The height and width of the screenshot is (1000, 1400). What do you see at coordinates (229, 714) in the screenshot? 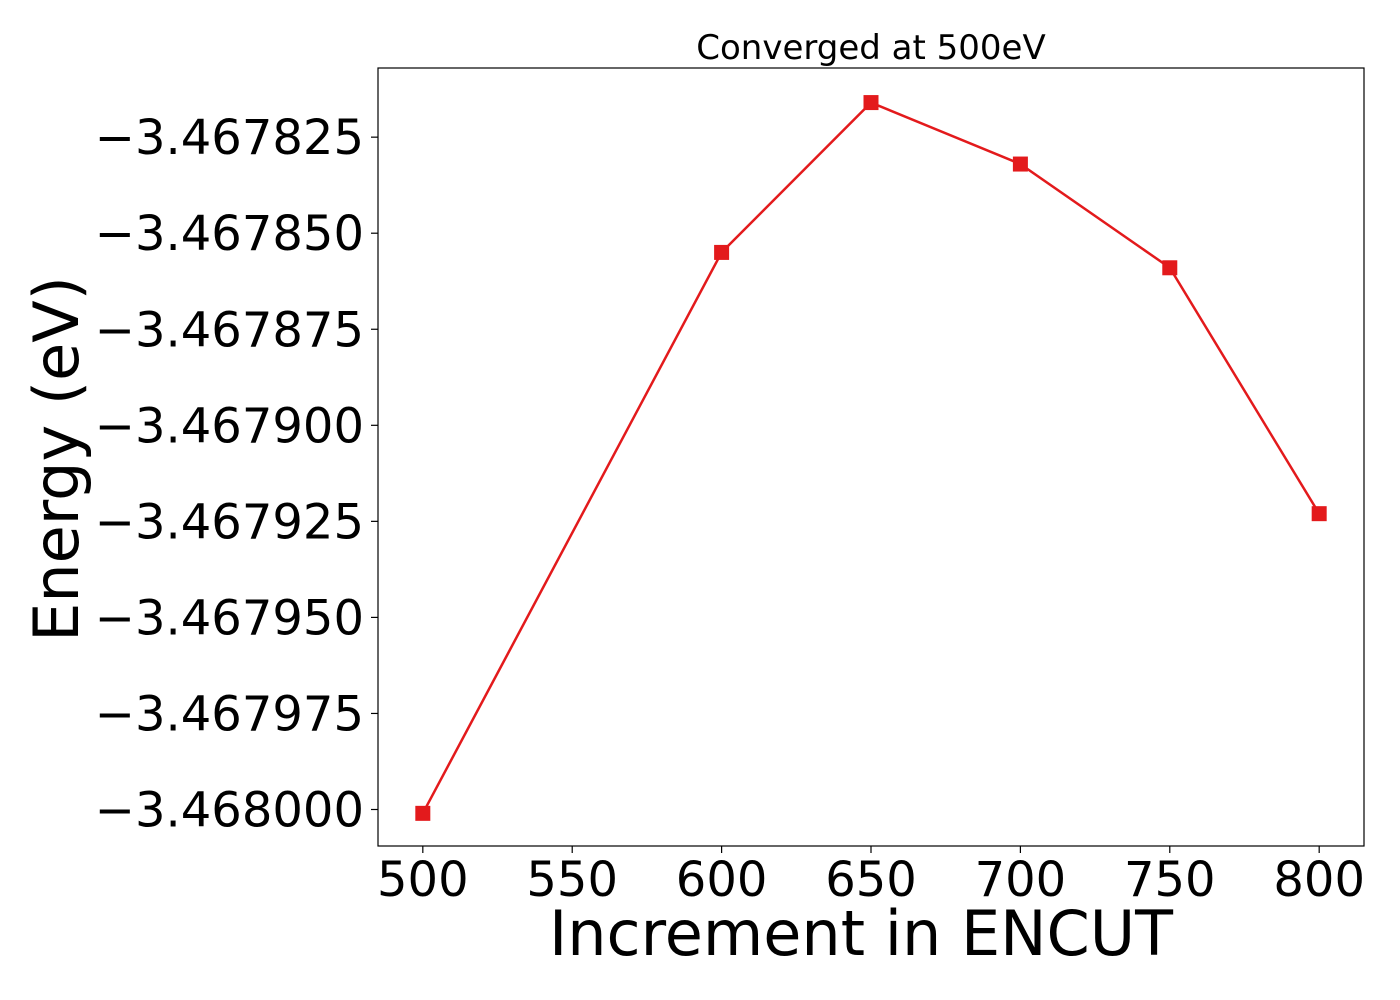
I see `y-tick-label: −3.467975` at bounding box center [229, 714].